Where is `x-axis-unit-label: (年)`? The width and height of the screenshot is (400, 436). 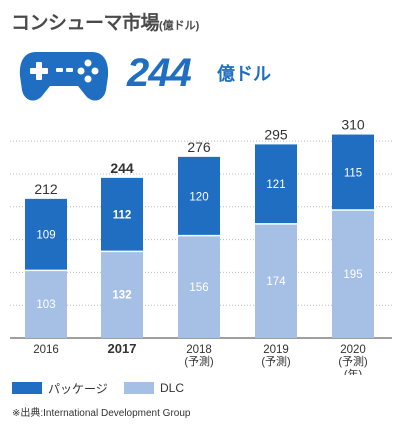
x-axis-unit-label: (年) is located at coordinates (353, 371).